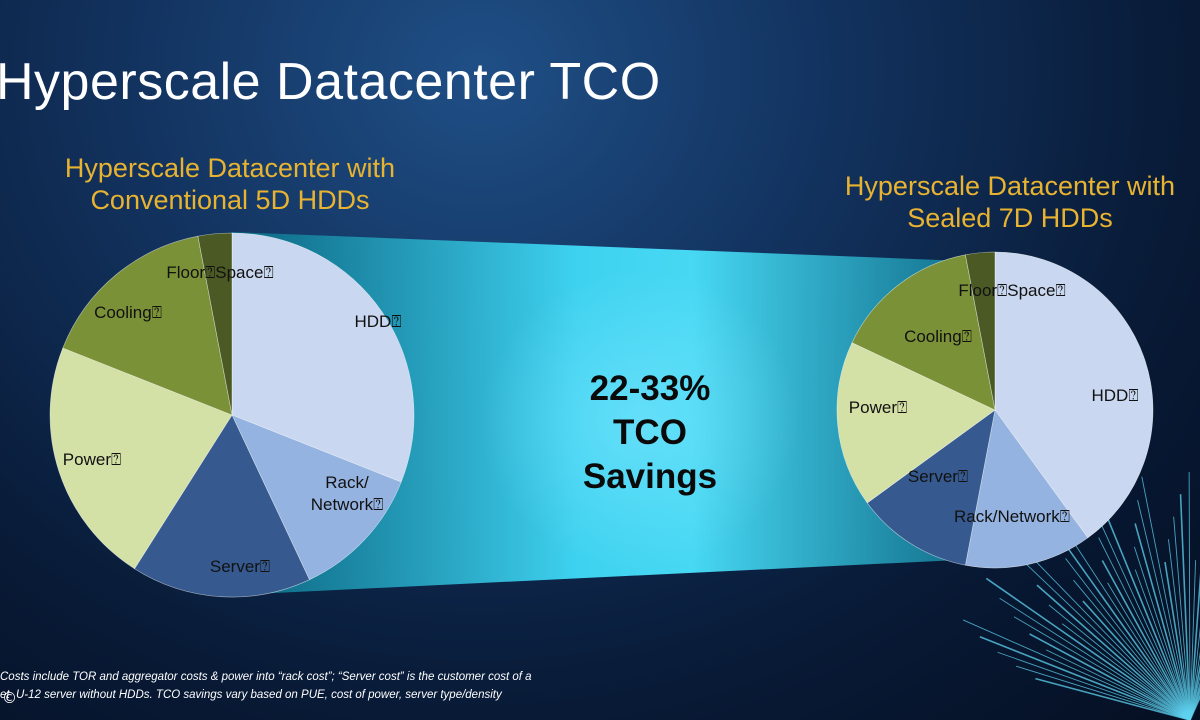 Image resolution: width=1200 pixels, height=720 pixels. Describe the element at coordinates (240, 566) in the screenshot. I see `slice-label-server-5d: Server⍰` at that location.